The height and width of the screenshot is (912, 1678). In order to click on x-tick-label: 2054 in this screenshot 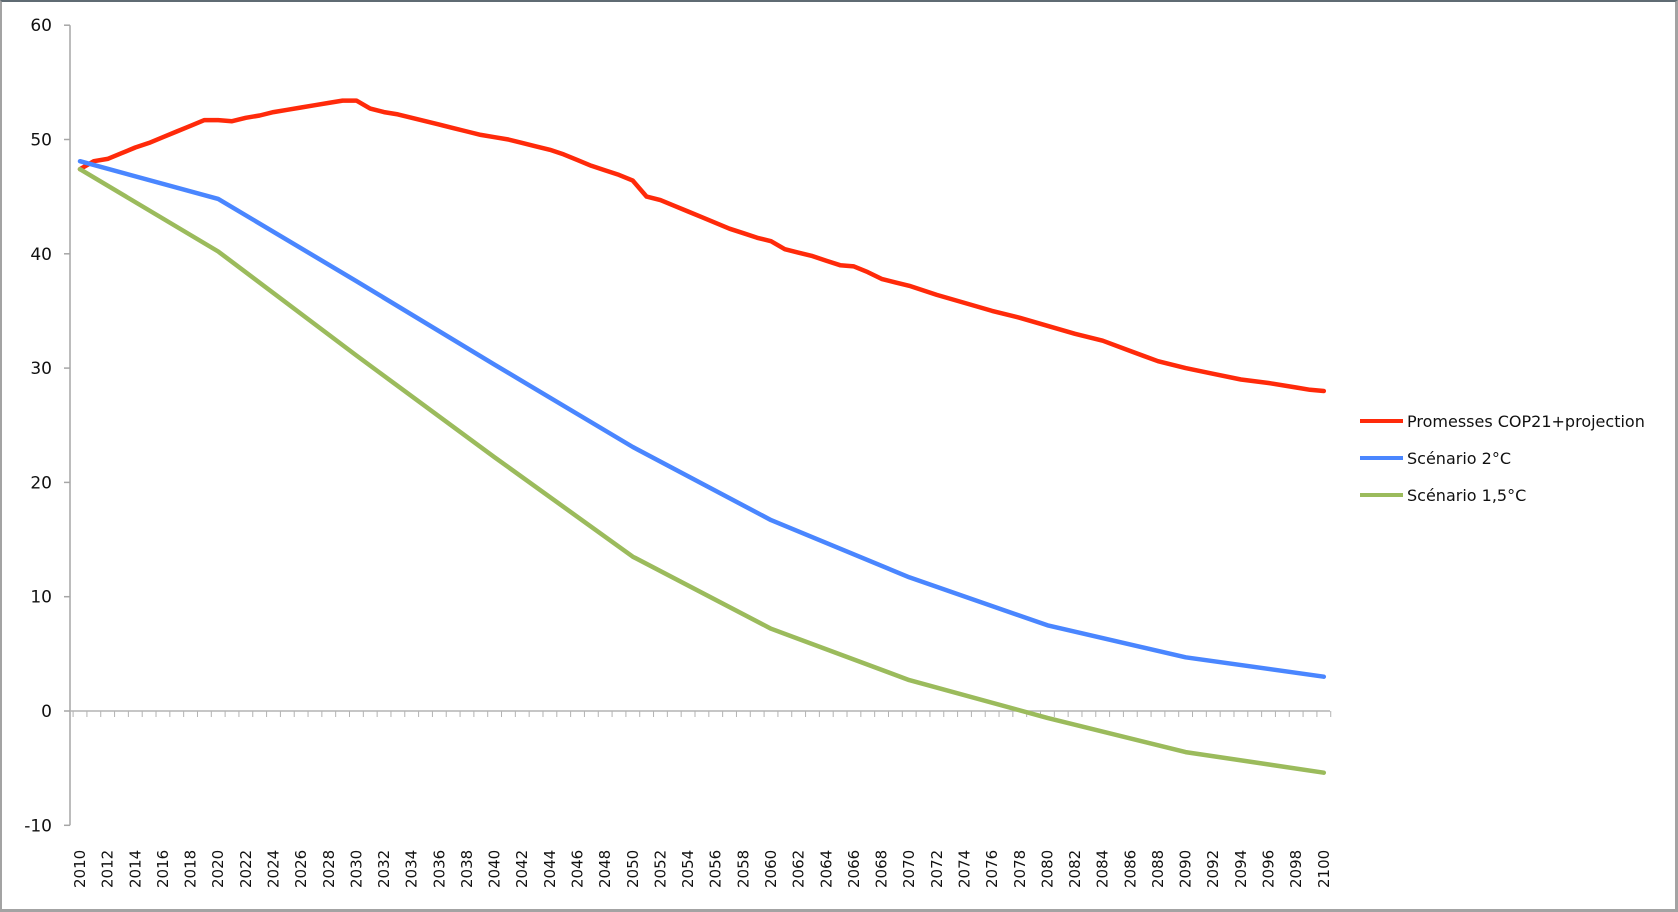, I will do `click(688, 869)`.